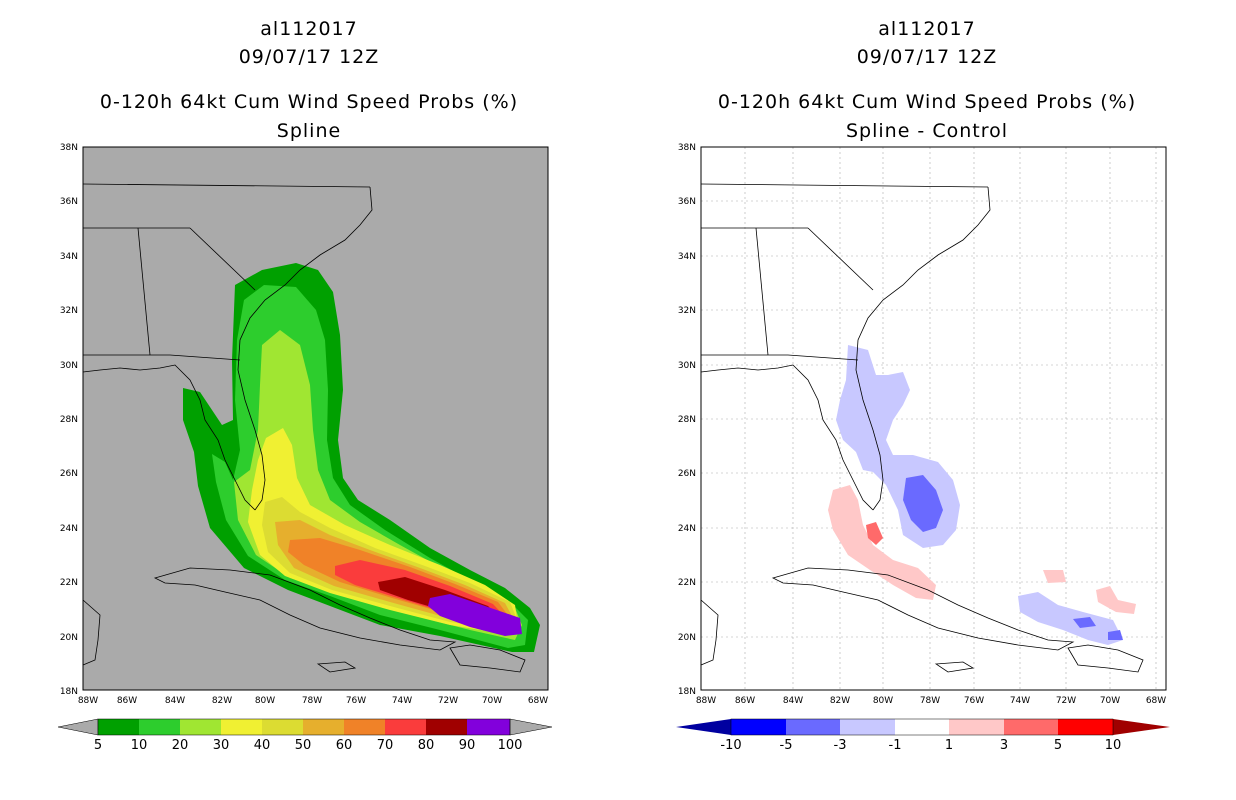 The height and width of the screenshot is (800, 1236). Describe the element at coordinates (1004, 745) in the screenshot. I see `colorbar-label: 3` at that location.